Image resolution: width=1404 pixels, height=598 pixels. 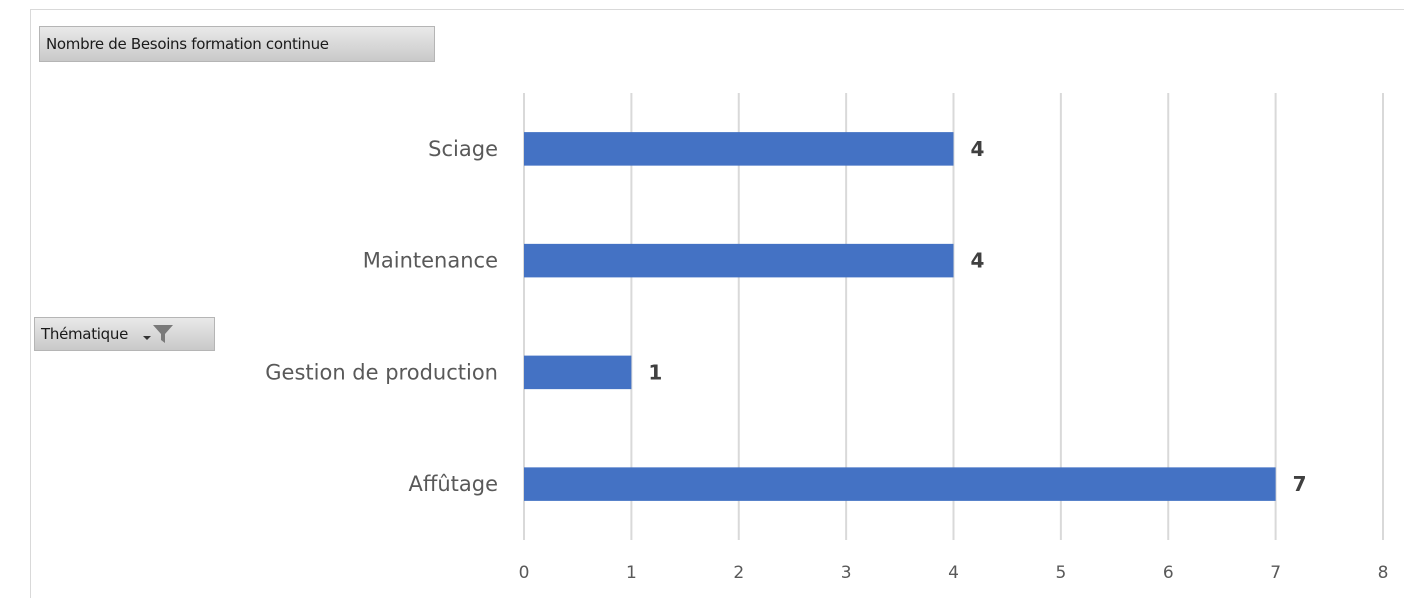 What do you see at coordinates (85, 334) in the screenshot?
I see `axis-field-label: Thématique` at bounding box center [85, 334].